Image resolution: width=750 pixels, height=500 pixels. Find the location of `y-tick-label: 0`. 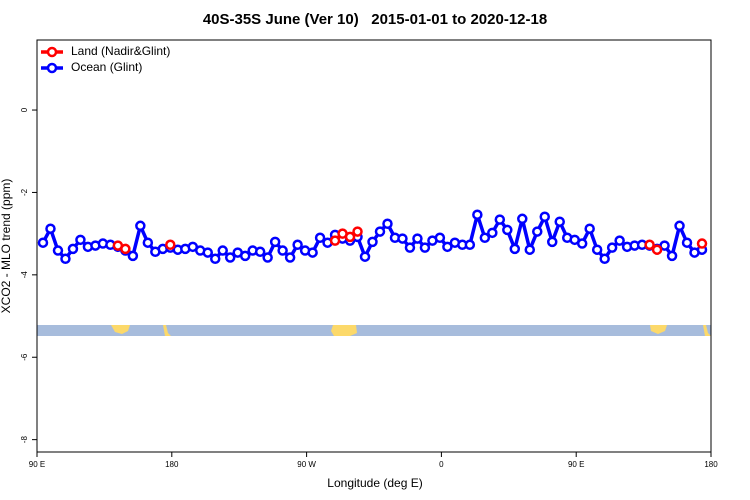

y-tick-label: 0 is located at coordinates (24, 109).